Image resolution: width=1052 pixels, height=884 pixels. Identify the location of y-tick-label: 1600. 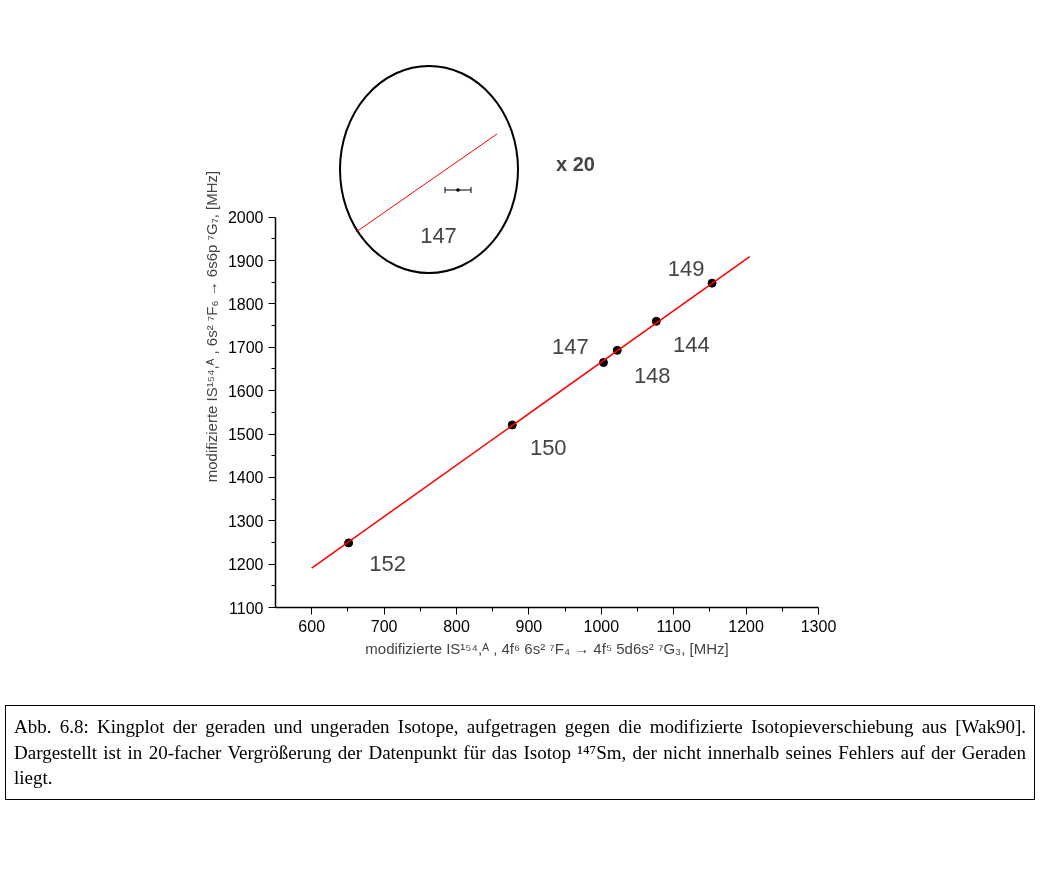
(245, 391).